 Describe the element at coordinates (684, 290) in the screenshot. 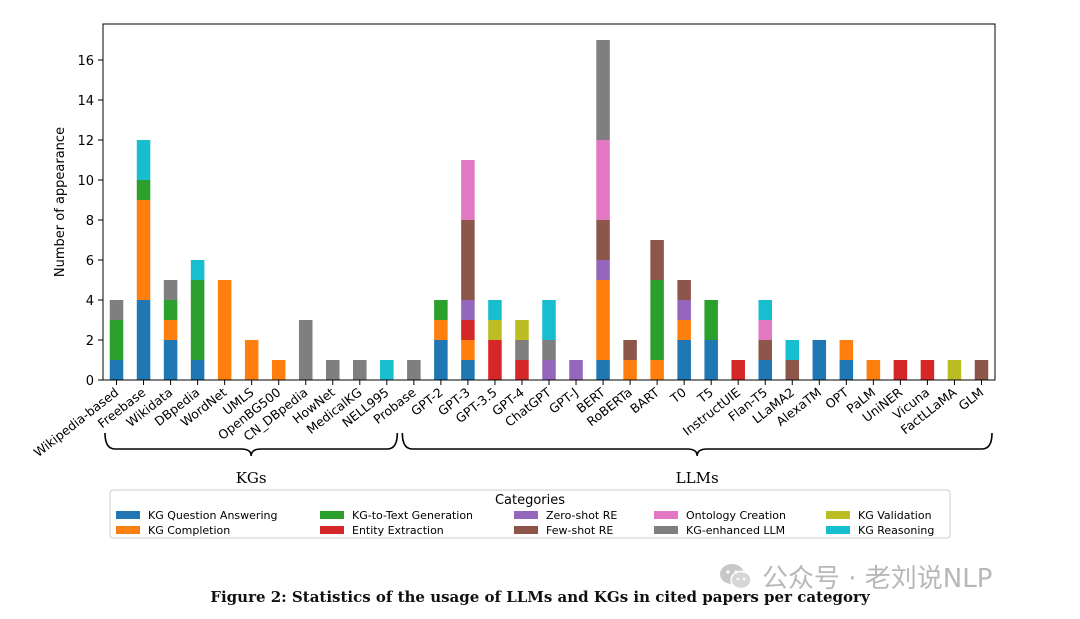

I see `bar-t0-few-shot-re` at that location.